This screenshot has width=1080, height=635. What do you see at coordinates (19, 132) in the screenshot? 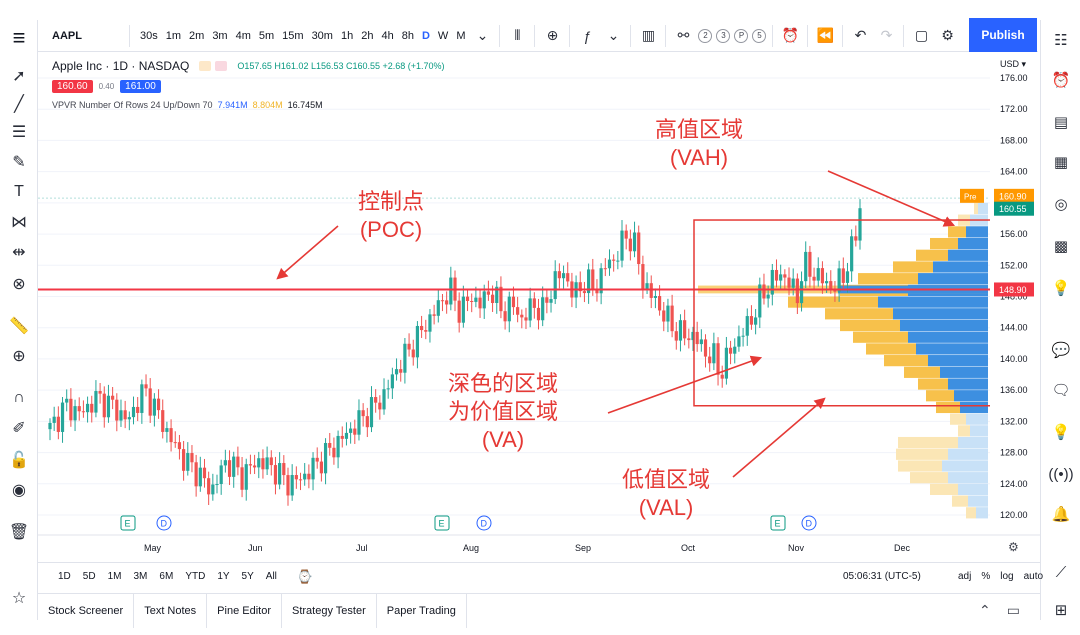
I see `fib-retracement-icon: ☰` at bounding box center [19, 132].